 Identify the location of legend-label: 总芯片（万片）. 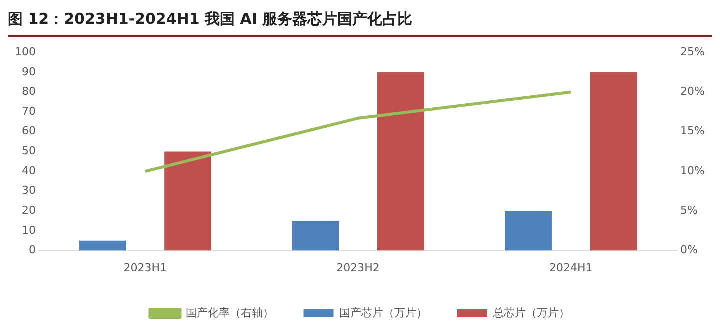
(531, 313).